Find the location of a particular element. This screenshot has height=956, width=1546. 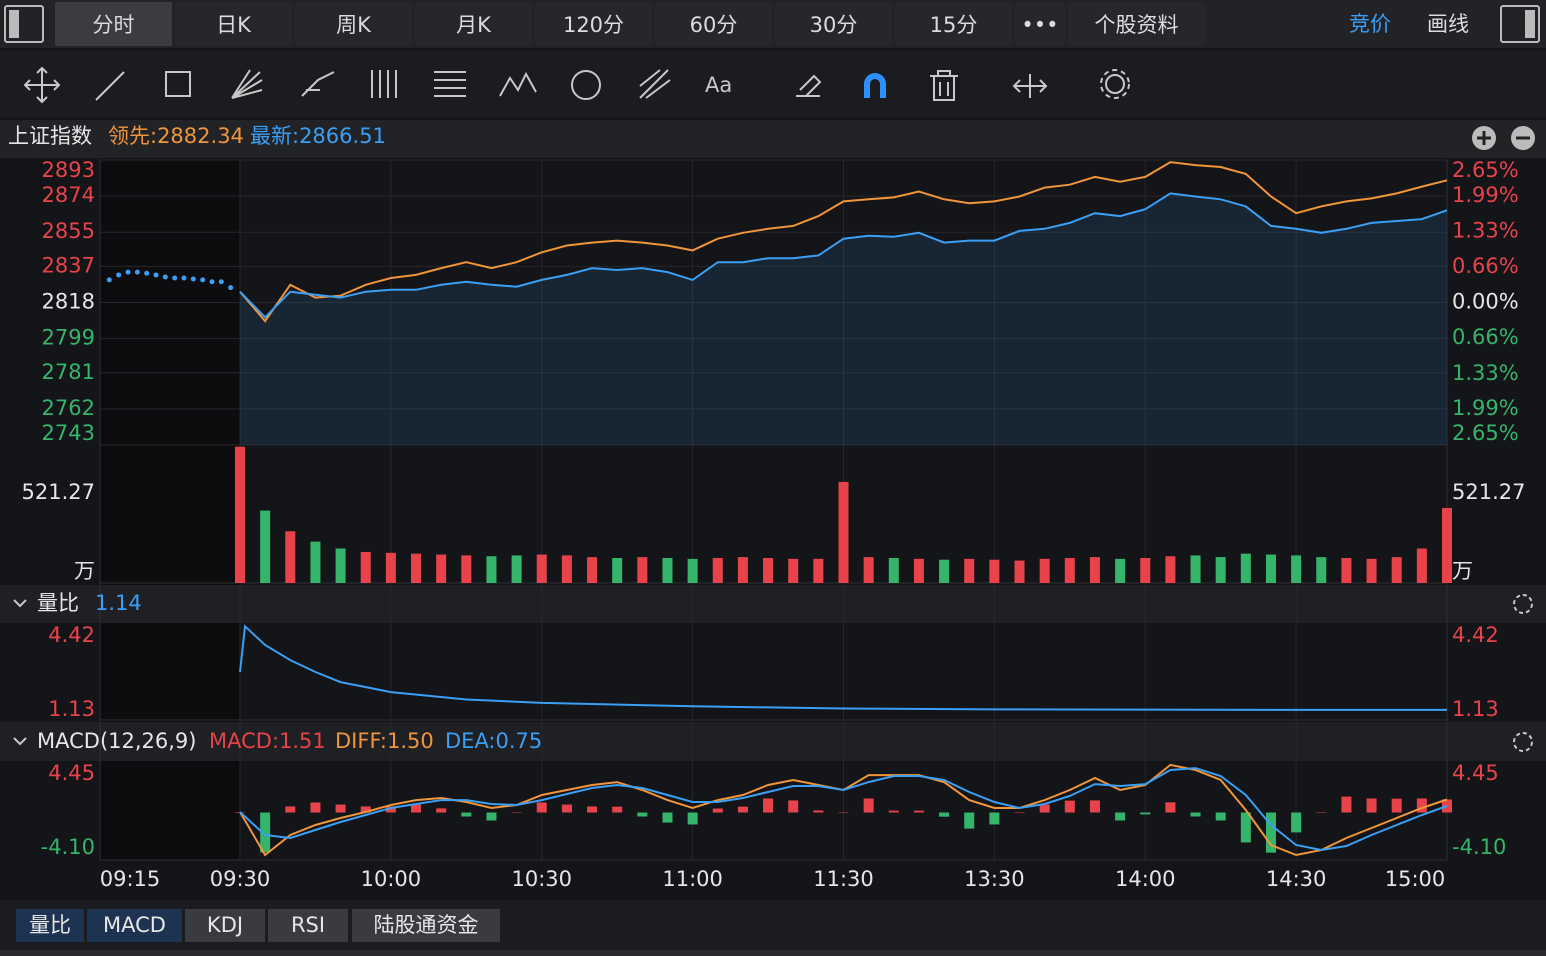

wave-icon is located at coordinates (518, 84).